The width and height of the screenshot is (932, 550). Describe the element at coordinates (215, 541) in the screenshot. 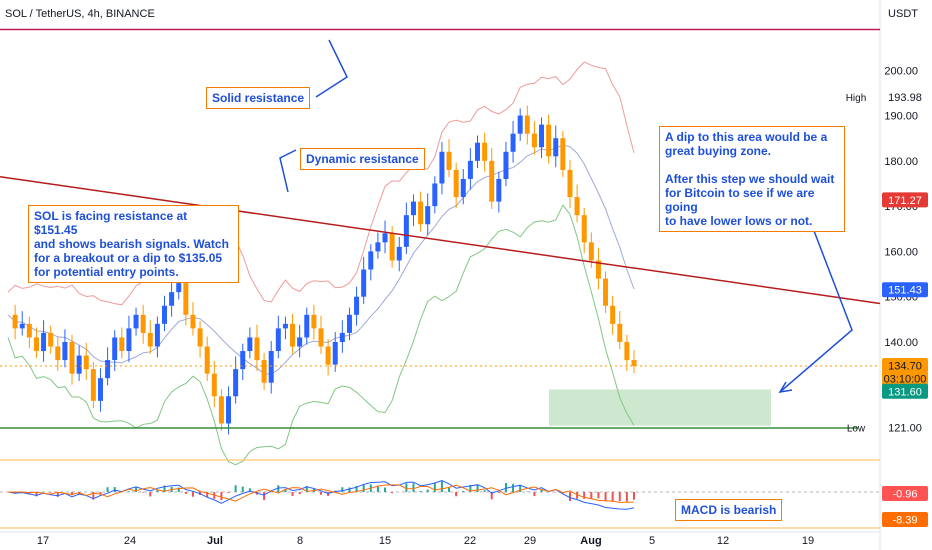

I see `time-axis-label: Jul` at that location.